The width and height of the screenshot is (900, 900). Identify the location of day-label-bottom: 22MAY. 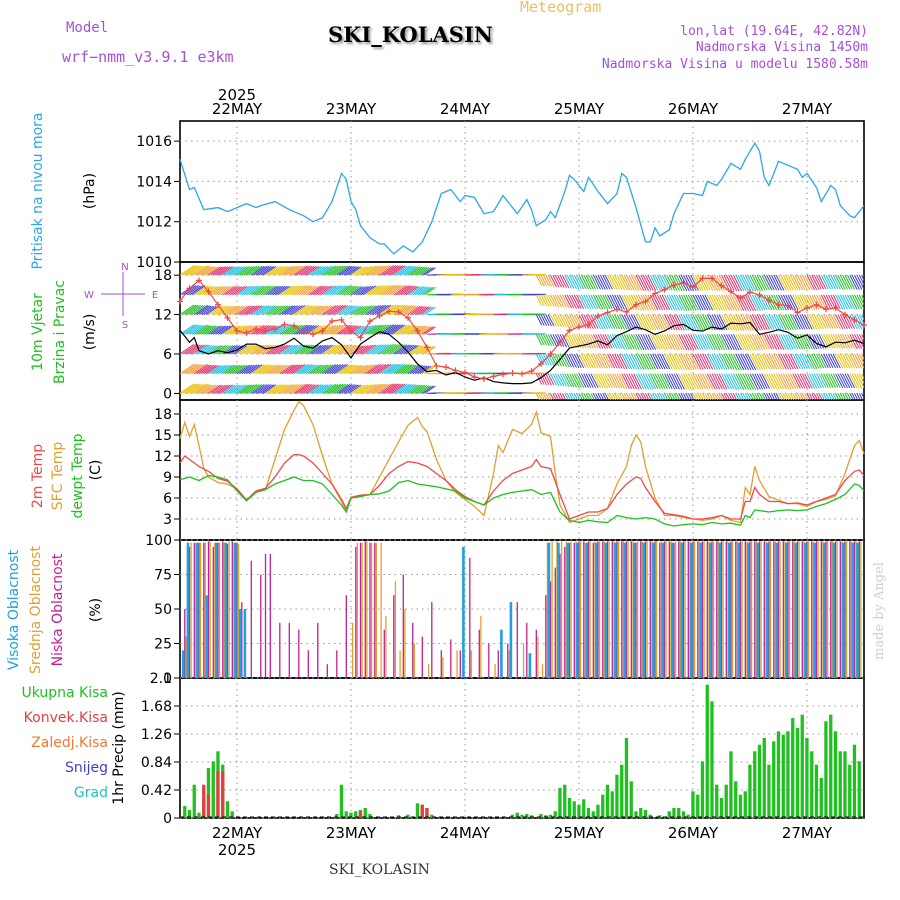
(237, 833).